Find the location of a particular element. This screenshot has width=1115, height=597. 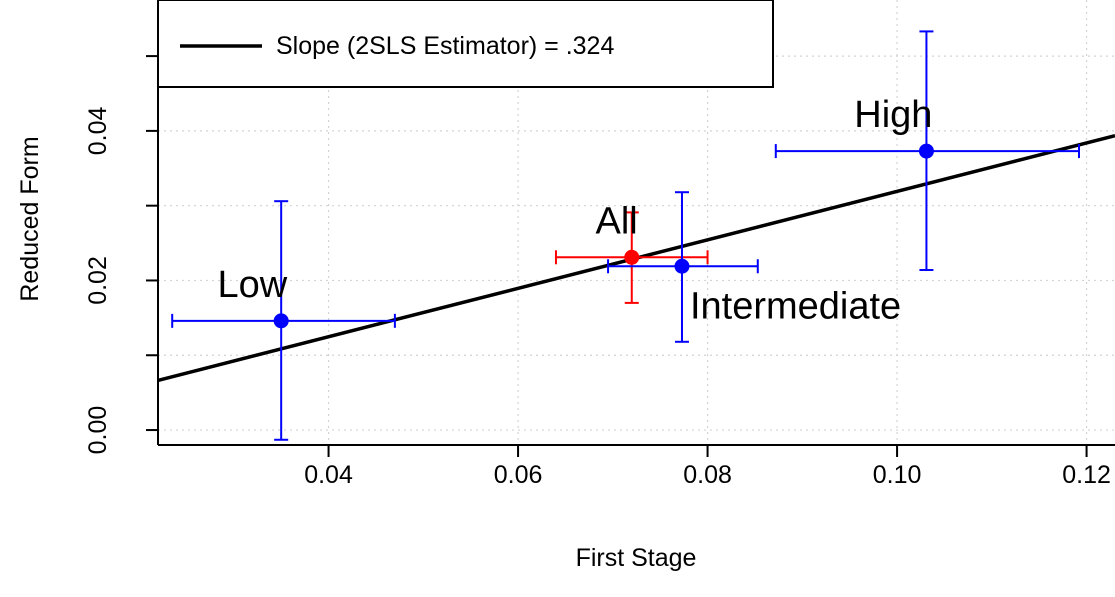

x-axis: 0.04 0.06 0.08 0.10 0.12 is located at coordinates (707, 467).